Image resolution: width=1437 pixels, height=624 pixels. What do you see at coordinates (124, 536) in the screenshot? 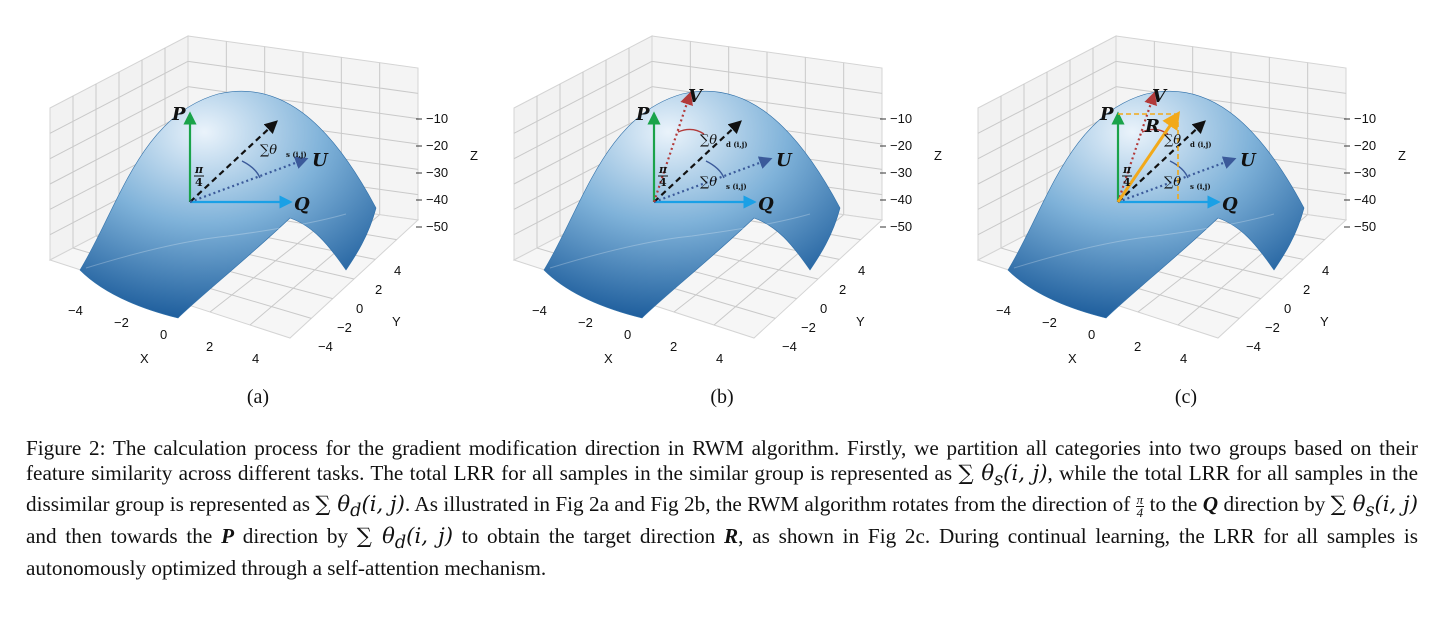
I see `caption-text-6: and then towards the` at bounding box center [124, 536].